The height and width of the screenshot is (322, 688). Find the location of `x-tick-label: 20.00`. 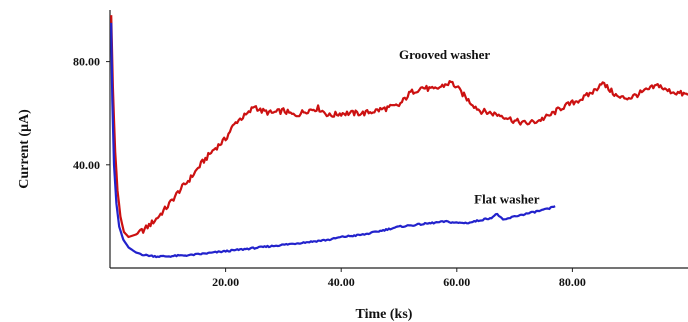

x-tick-label: 20.00 is located at coordinates (225, 282).